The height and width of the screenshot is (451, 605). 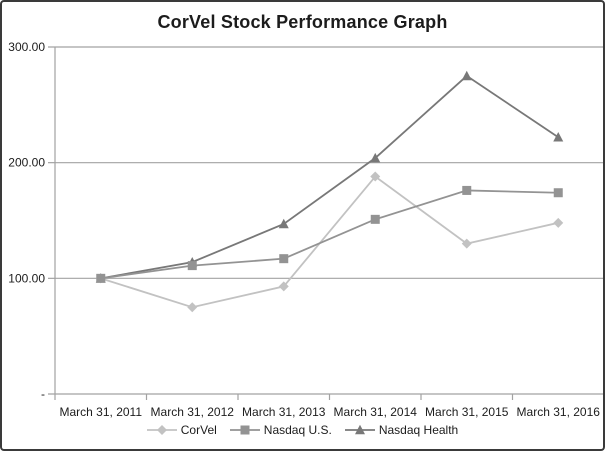 What do you see at coordinates (467, 412) in the screenshot?
I see `x-axis-label-march-31-2015: March 31, 2015` at bounding box center [467, 412].